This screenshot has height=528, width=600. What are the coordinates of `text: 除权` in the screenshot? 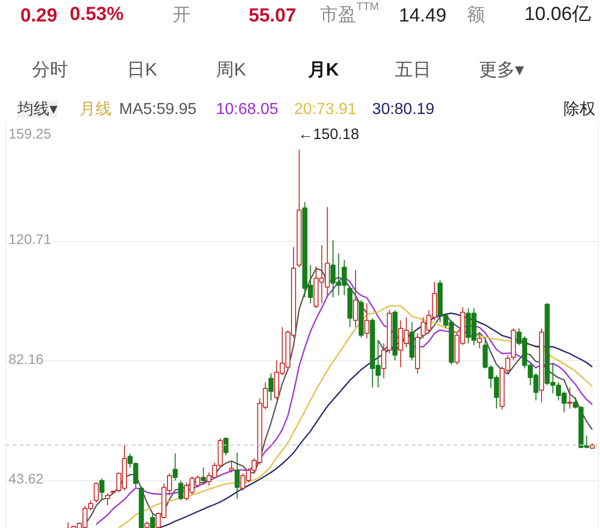 It's located at (580, 109).